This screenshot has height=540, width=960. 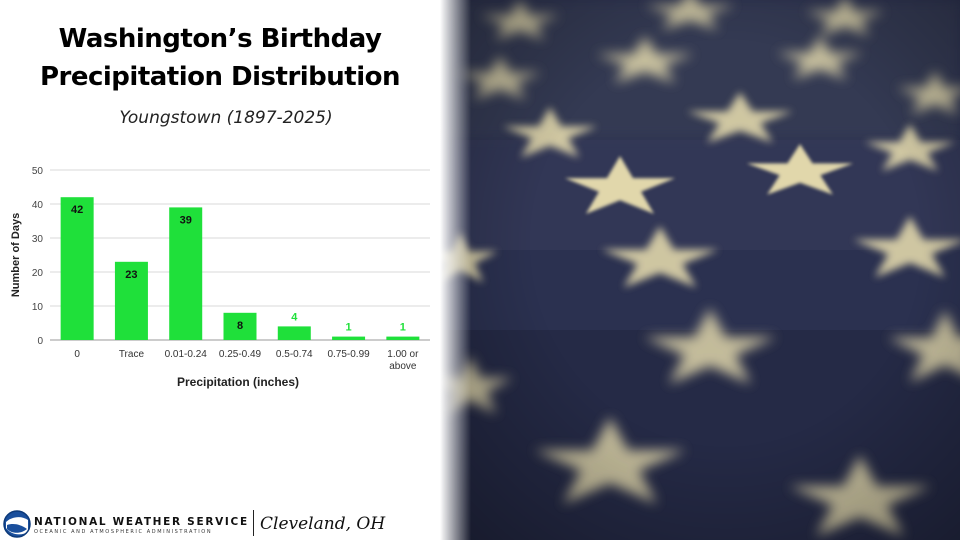 What do you see at coordinates (17, 524) in the screenshot?
I see `noaa-logo-icon` at bounding box center [17, 524].